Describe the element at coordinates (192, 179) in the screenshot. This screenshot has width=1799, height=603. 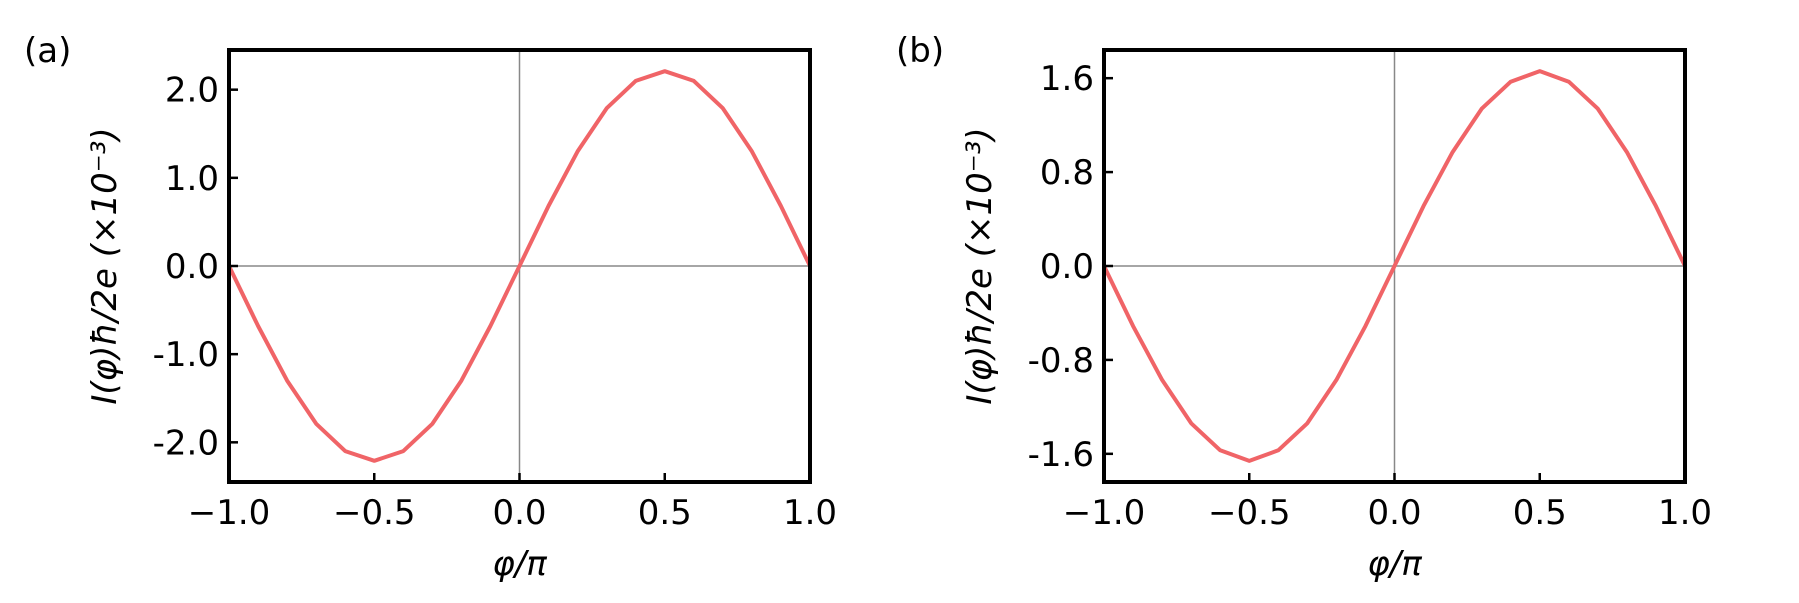
I see `y-tick-label: 1.0` at that location.